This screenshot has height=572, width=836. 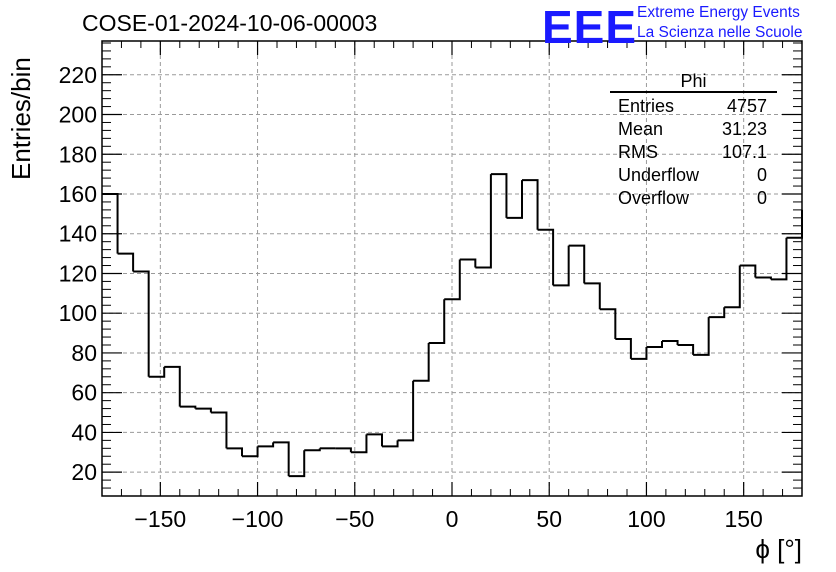 What do you see at coordinates (84, 393) in the screenshot?
I see `y-tick-label: 60` at bounding box center [84, 393].